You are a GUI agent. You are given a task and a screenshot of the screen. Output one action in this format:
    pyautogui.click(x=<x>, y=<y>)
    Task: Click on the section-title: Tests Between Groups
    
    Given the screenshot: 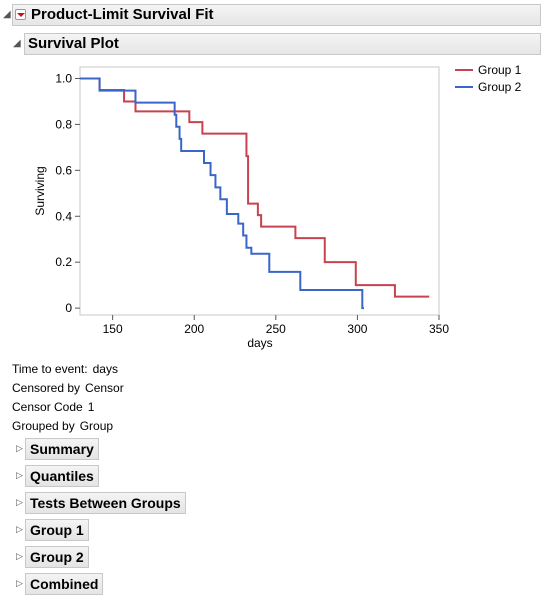 What is the action you would take?
    pyautogui.click(x=105, y=503)
    